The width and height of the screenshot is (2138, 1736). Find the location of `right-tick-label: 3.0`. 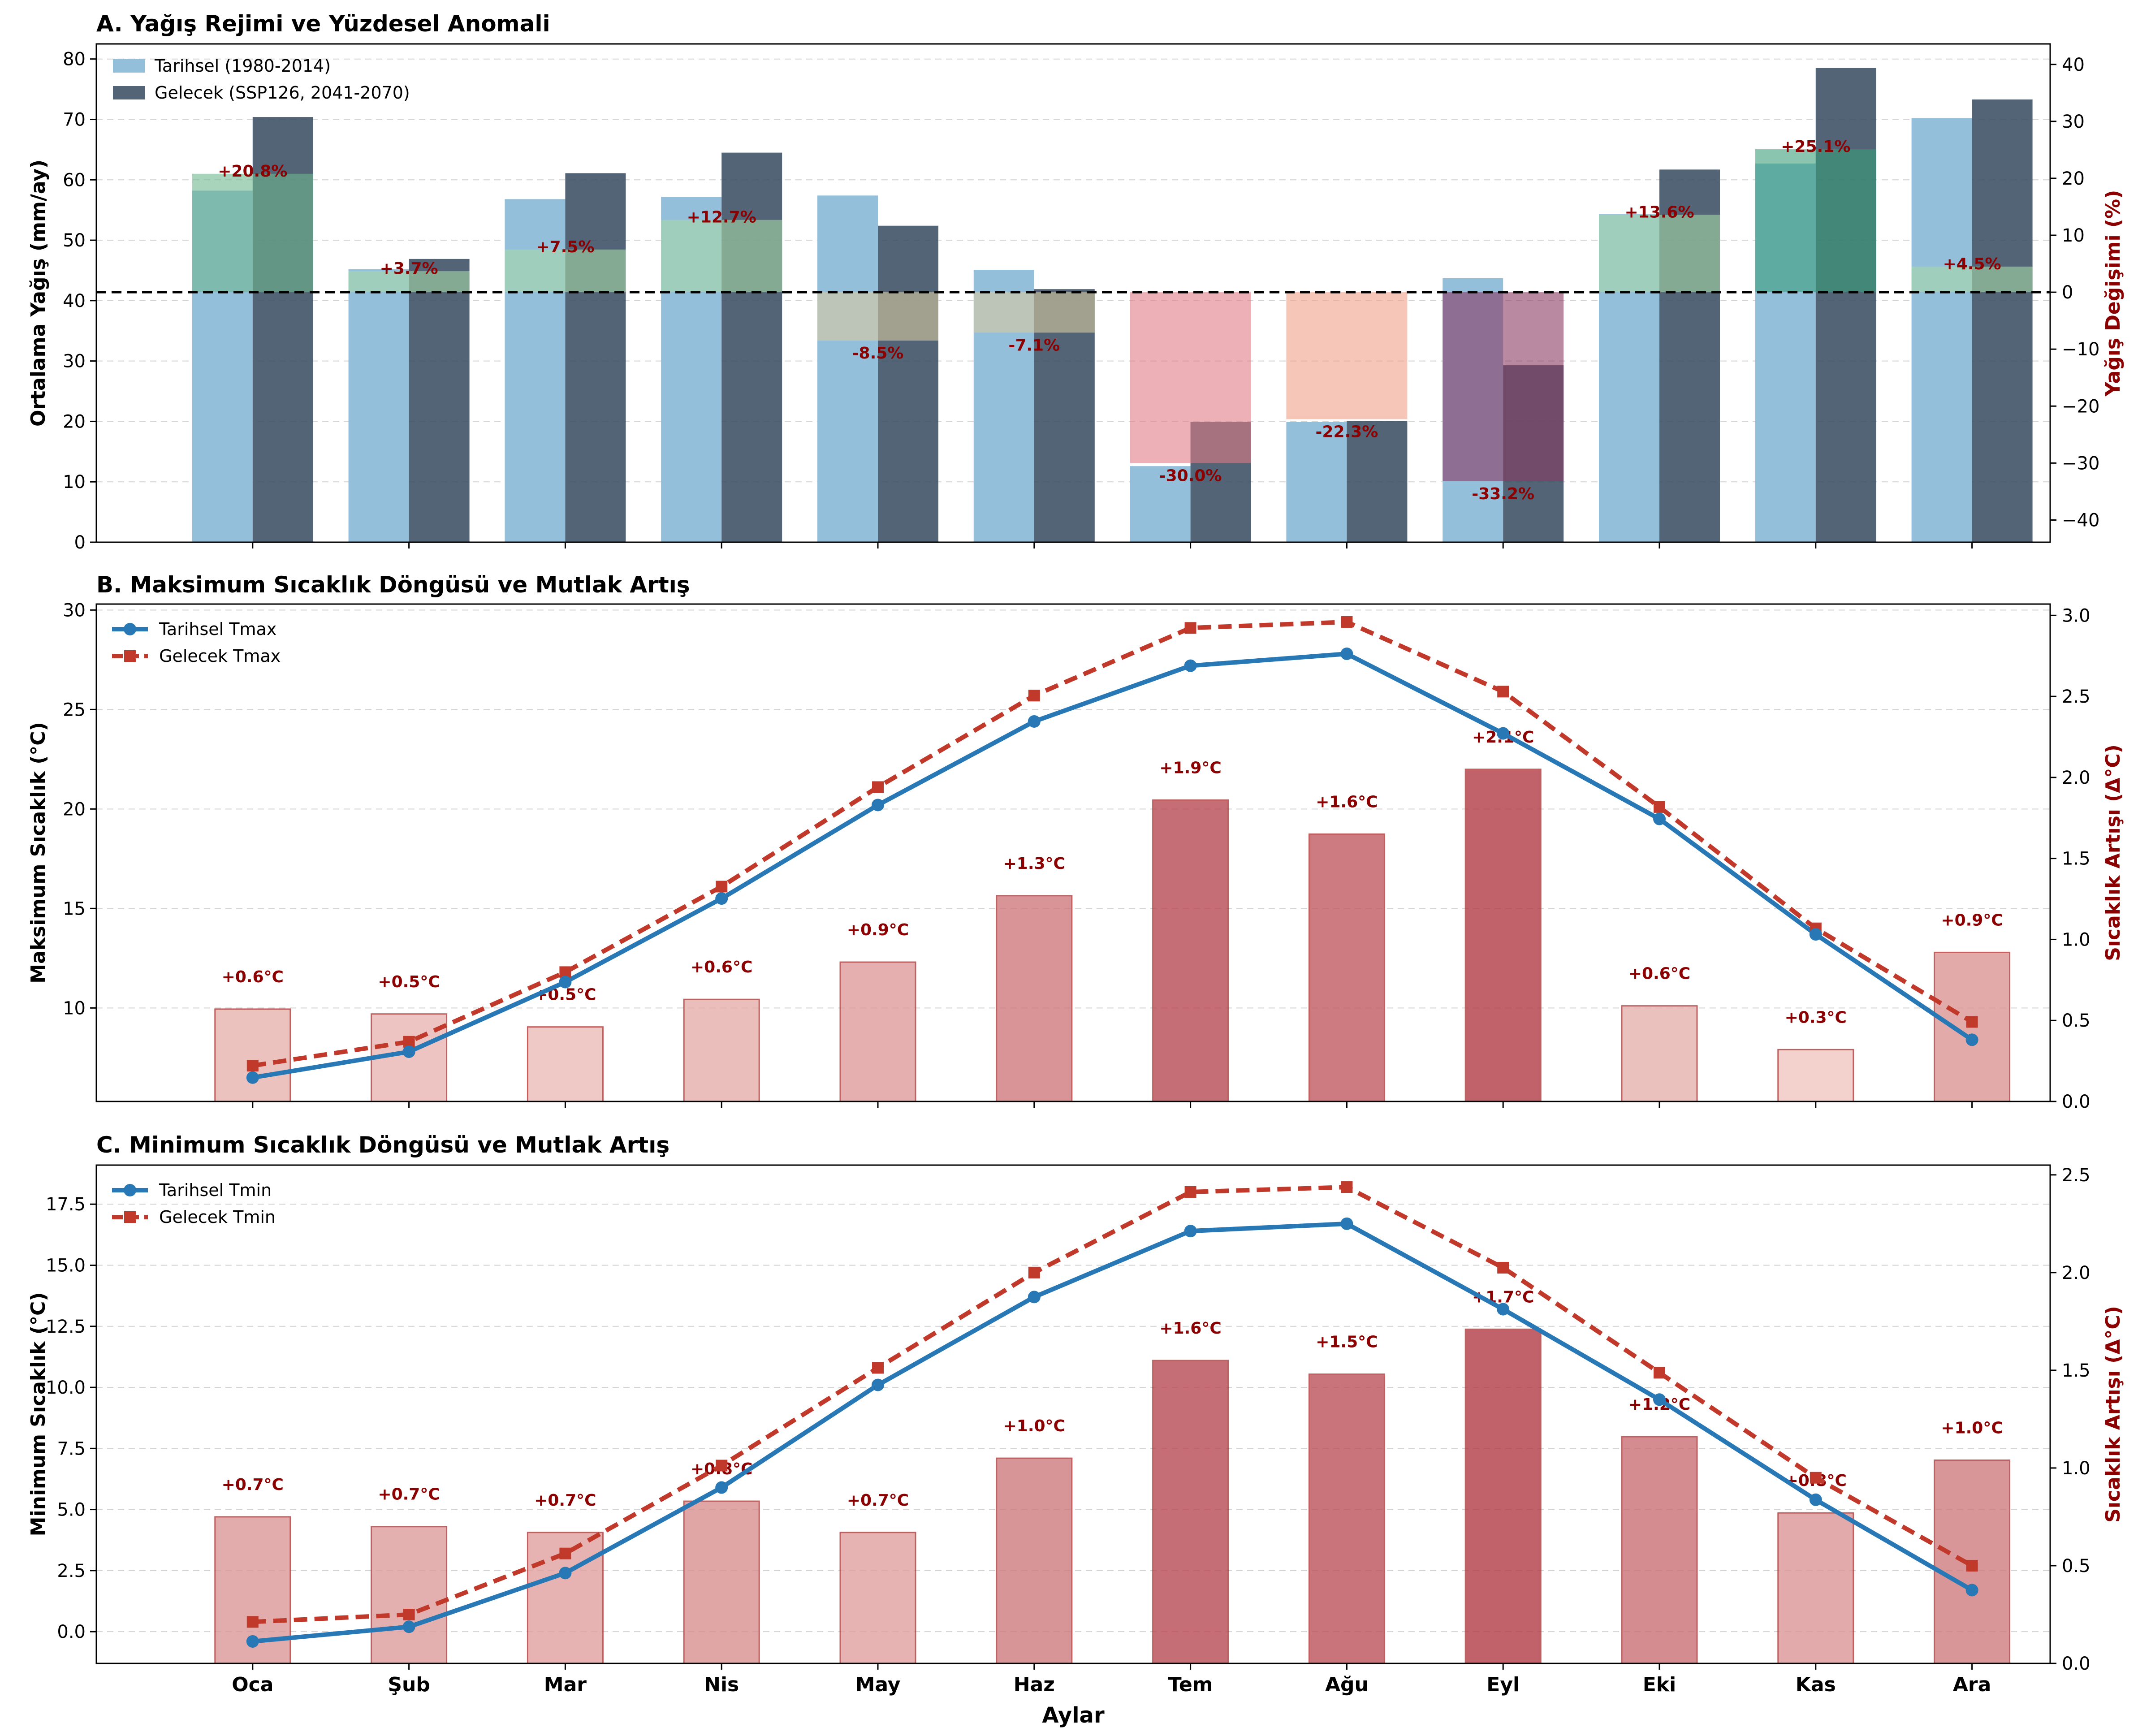

right-tick-label: 3.0 is located at coordinates (2076, 615).